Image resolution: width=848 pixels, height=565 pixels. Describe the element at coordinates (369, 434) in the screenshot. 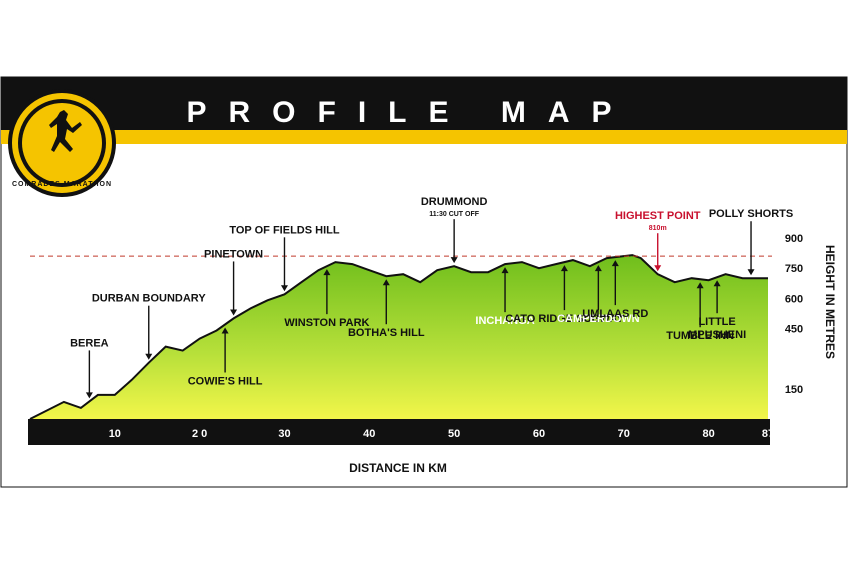

I see `x-tick-label: 40` at that location.